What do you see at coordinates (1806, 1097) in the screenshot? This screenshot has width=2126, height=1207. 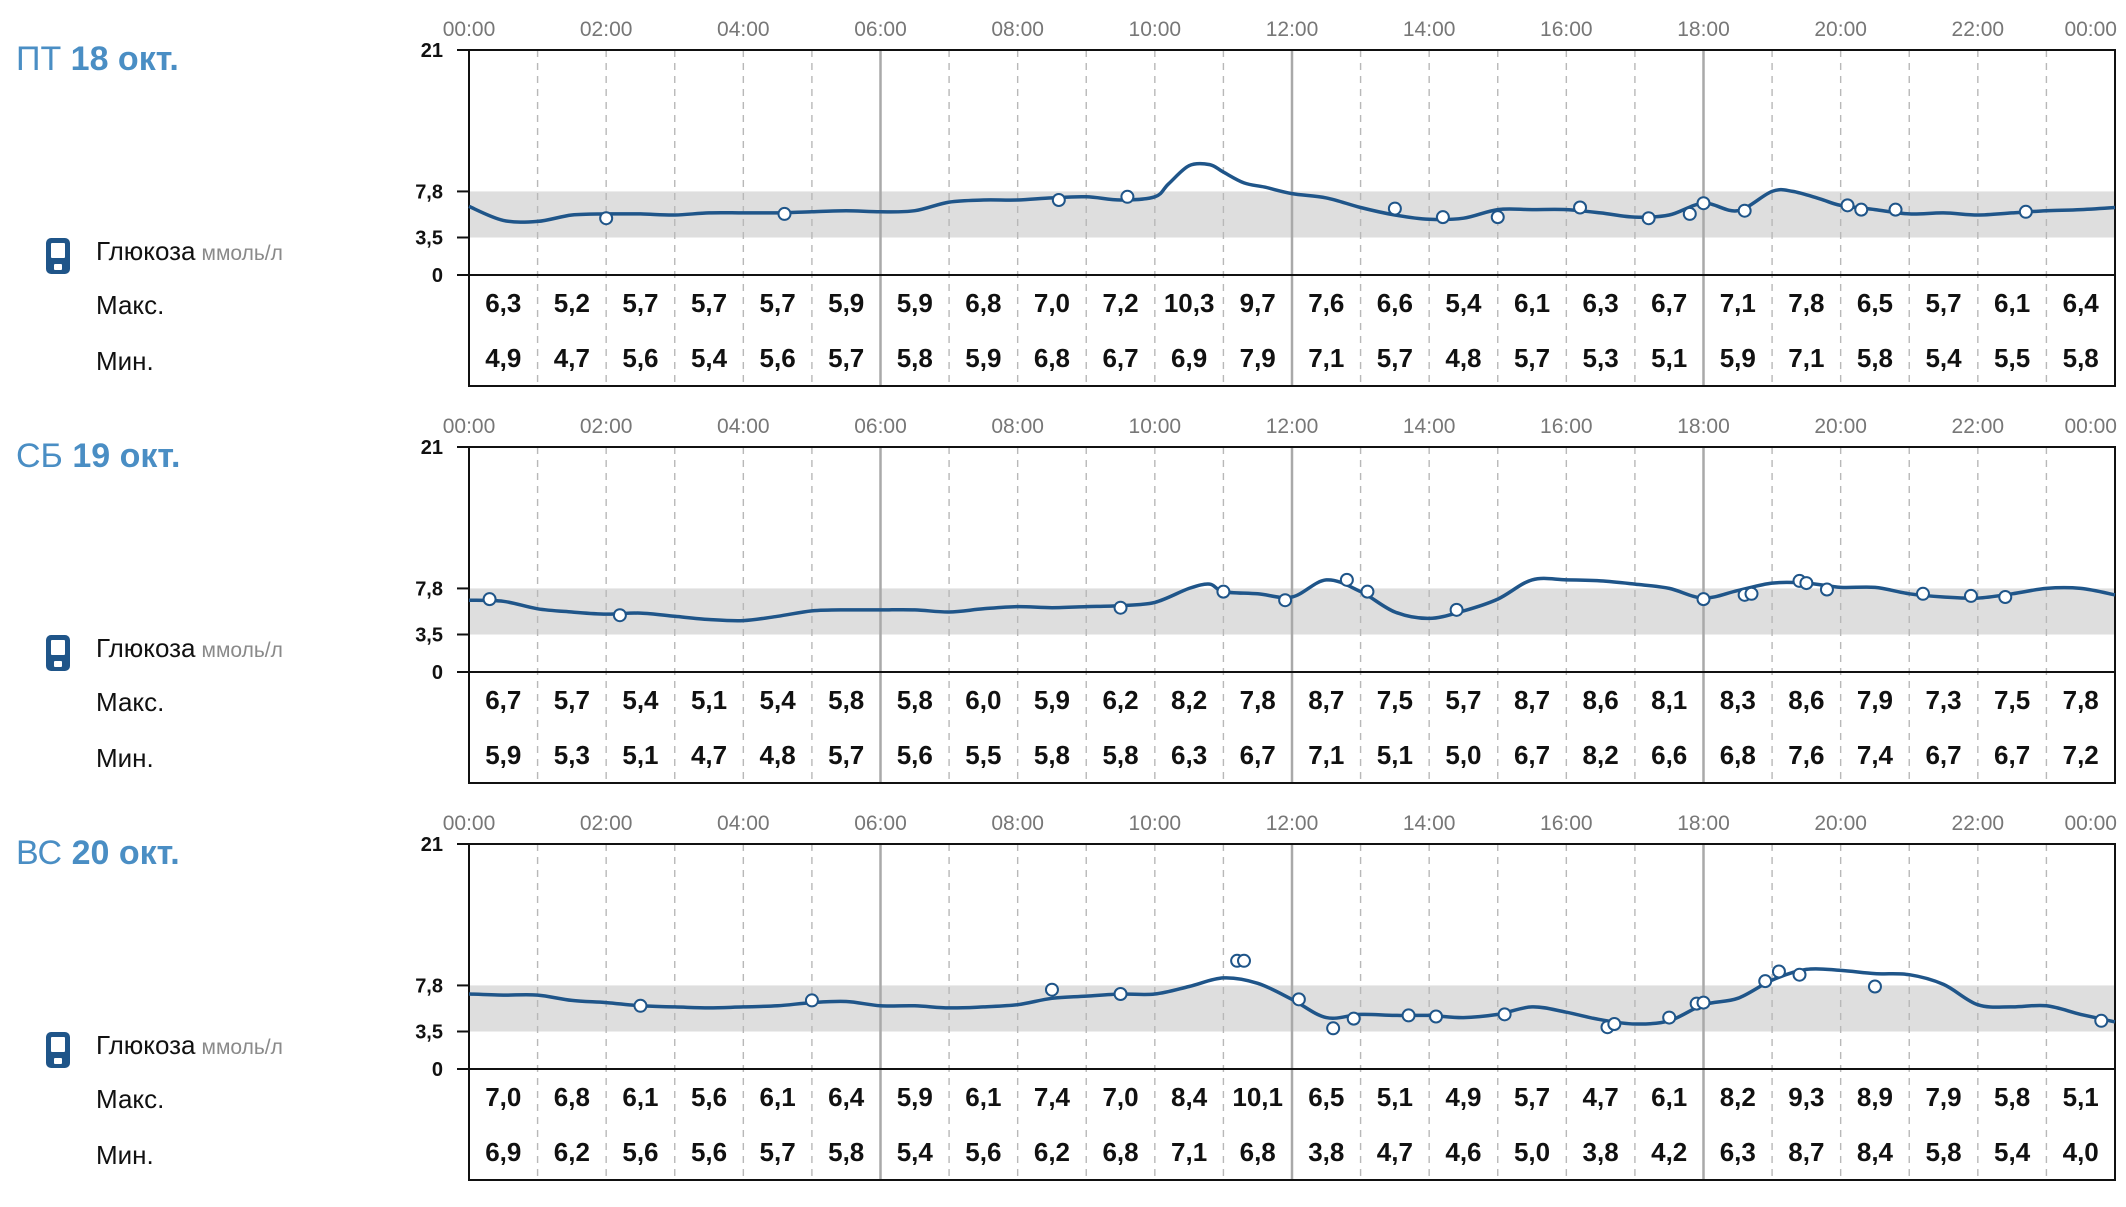 I see `hourly-max-value: 9,3` at bounding box center [1806, 1097].